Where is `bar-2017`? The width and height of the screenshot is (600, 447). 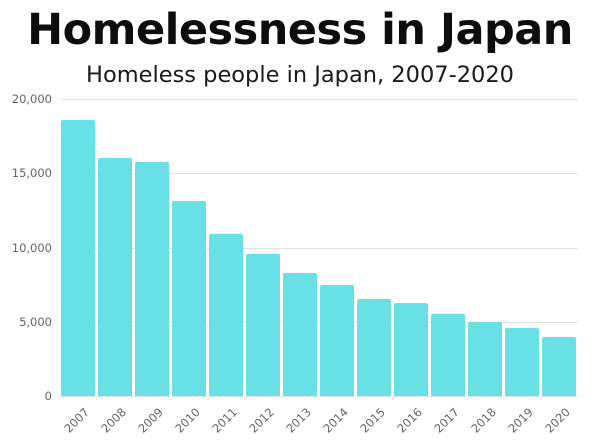 bar-2017 is located at coordinates (448, 355).